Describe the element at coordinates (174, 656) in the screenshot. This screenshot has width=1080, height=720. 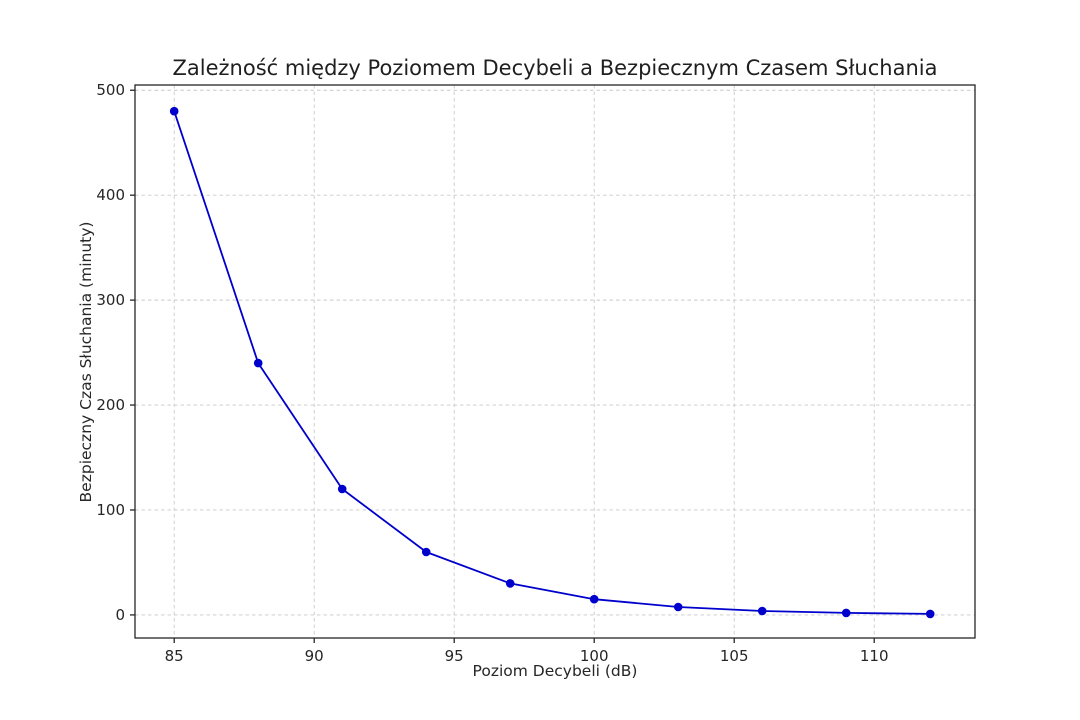
I see `svg-text: 85` at that location.